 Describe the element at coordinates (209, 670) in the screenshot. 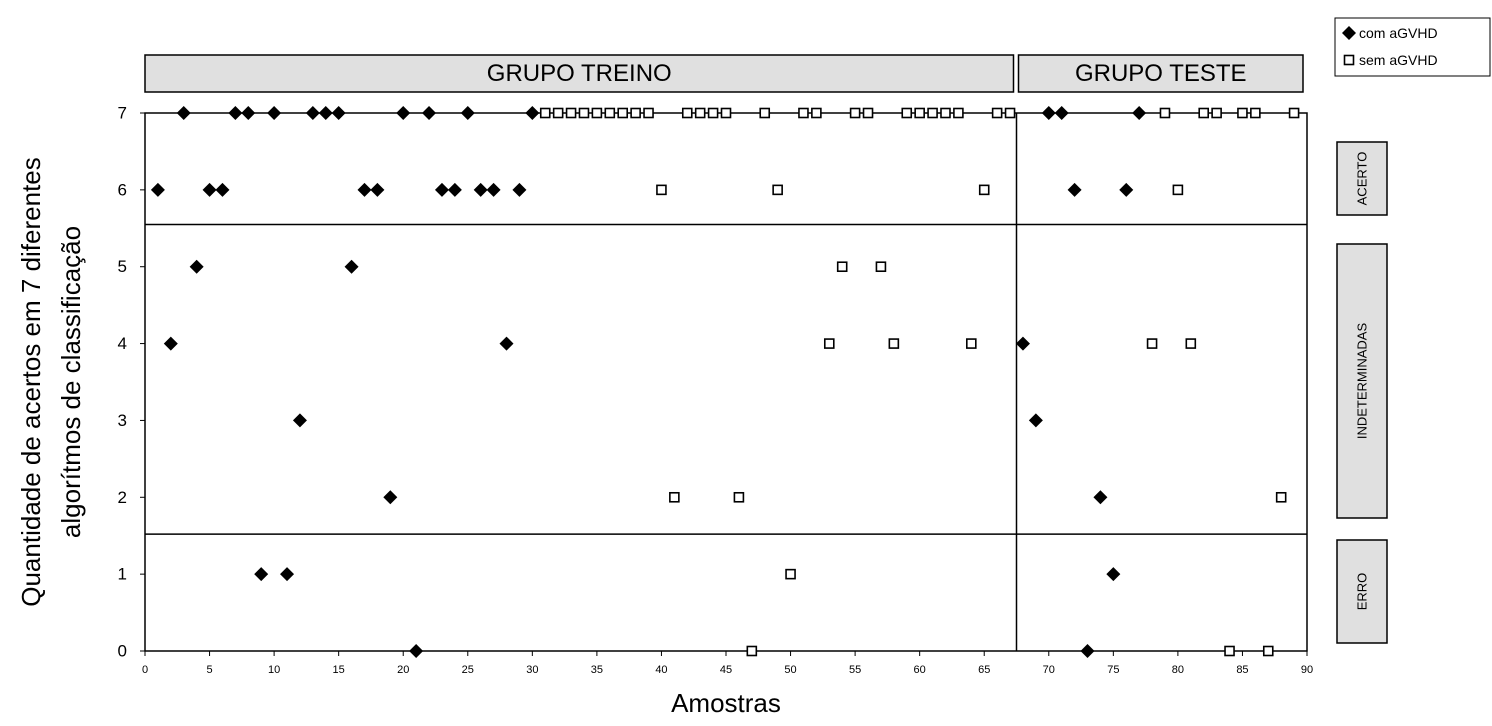

I see `x-tick-label: 5` at that location.